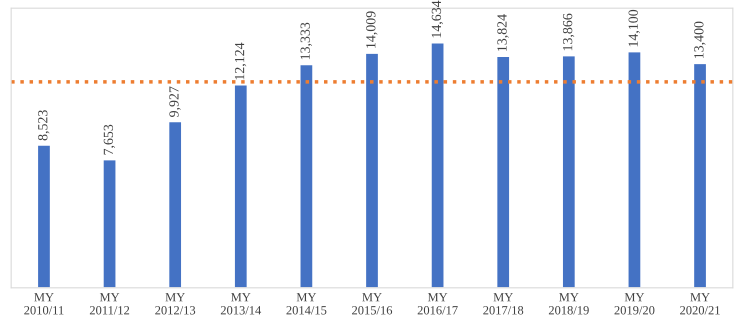 The image size is (744, 327). Describe the element at coordinates (438, 19) in the screenshot. I see `data-label: 14,634` at that location.